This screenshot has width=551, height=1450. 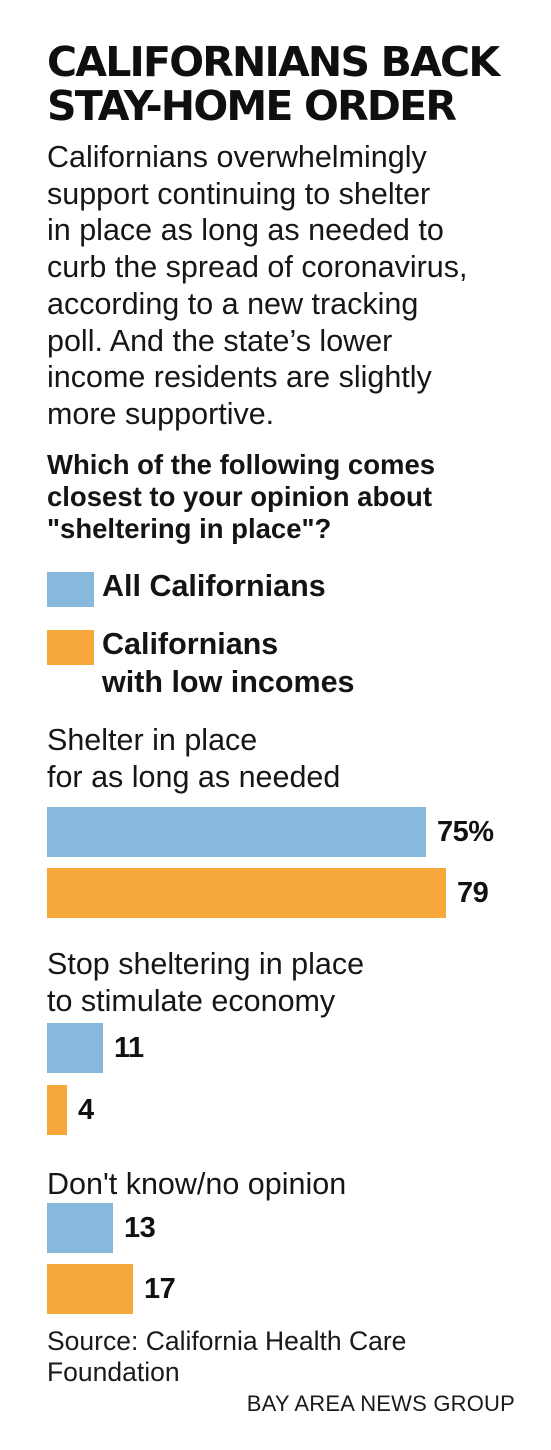 I want to click on category-label-line: for as long as needed, so click(x=194, y=776).